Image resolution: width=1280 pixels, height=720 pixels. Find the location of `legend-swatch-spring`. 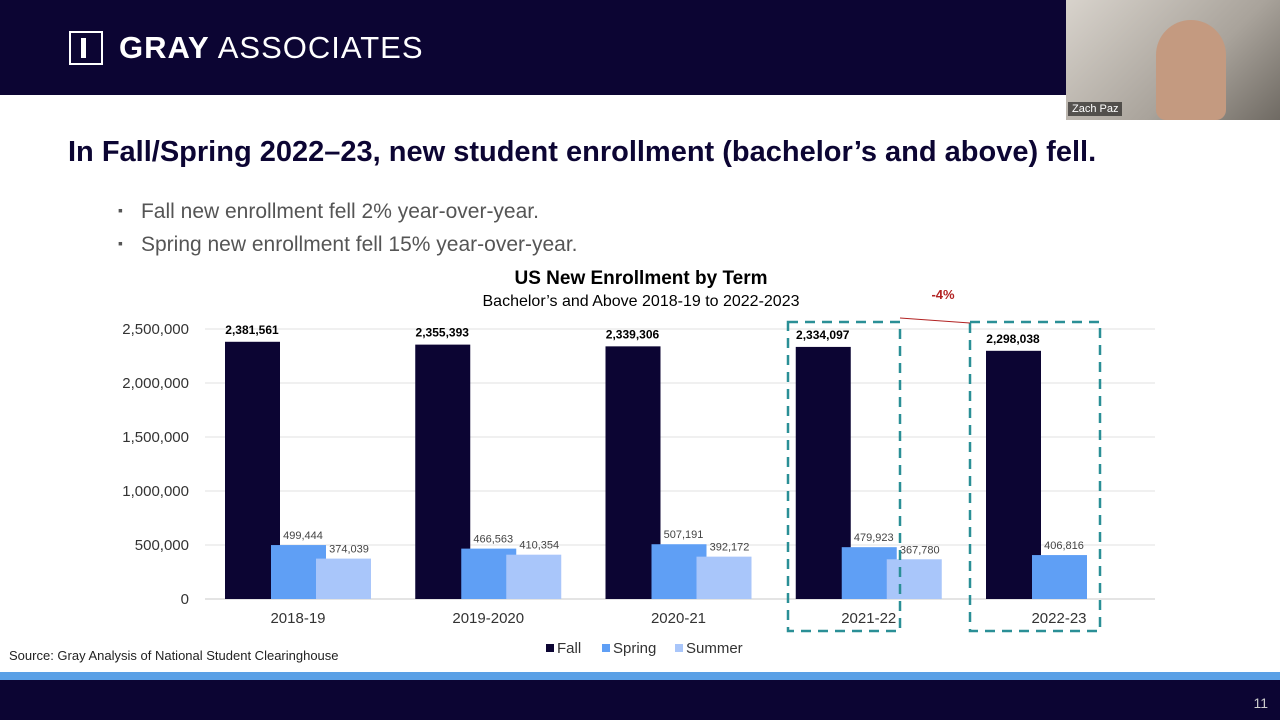

legend-swatch-spring is located at coordinates (606, 648).